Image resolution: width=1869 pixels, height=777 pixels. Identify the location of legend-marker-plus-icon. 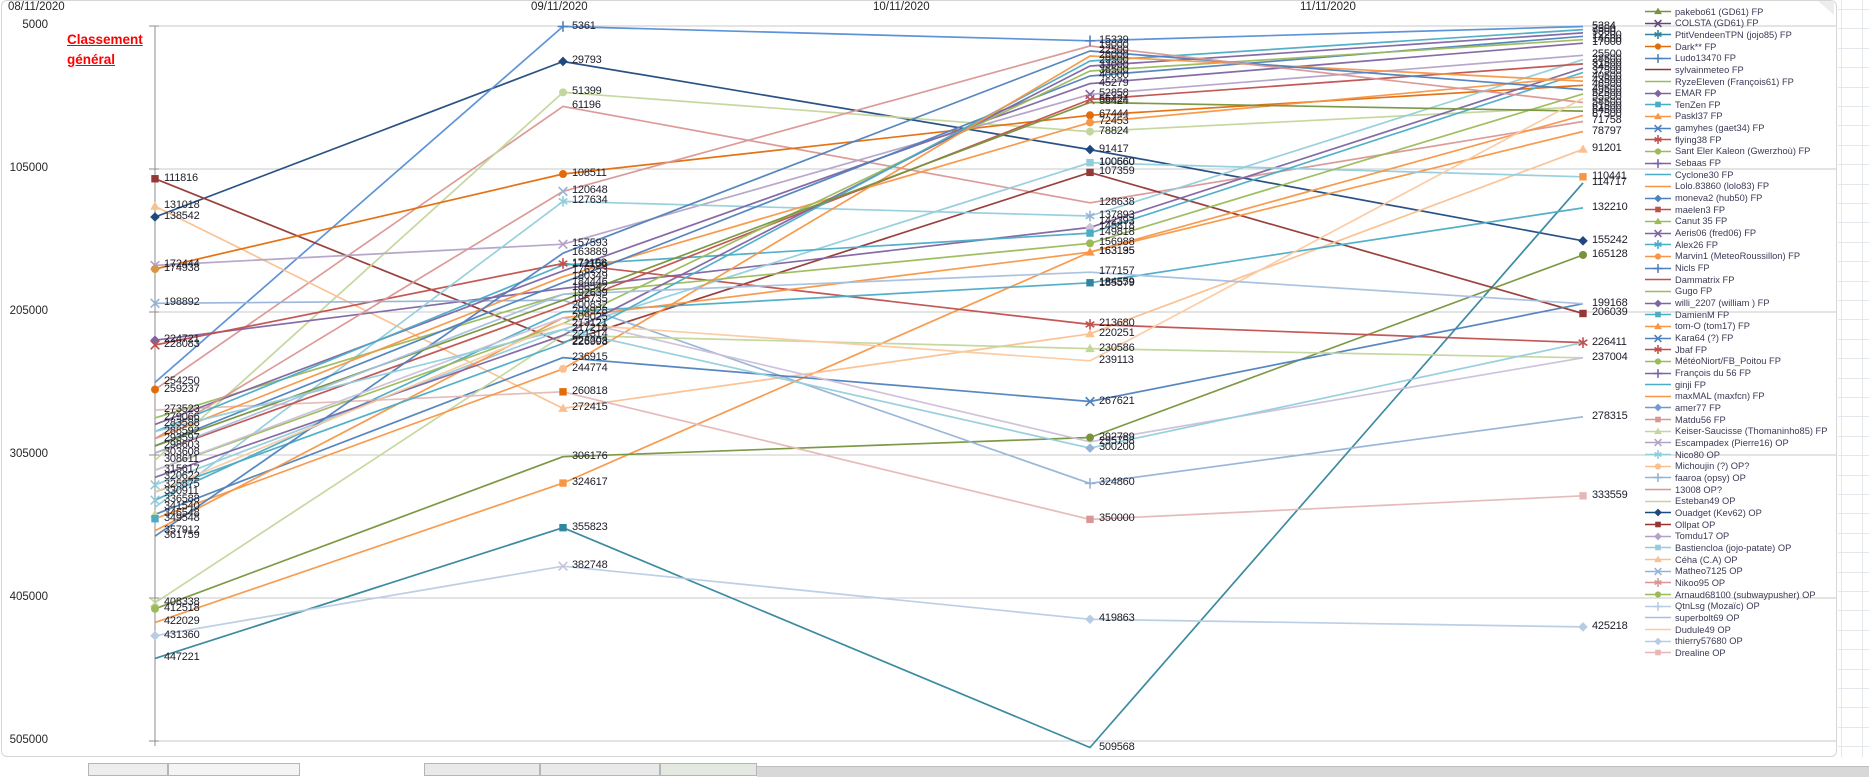
(1658, 606).